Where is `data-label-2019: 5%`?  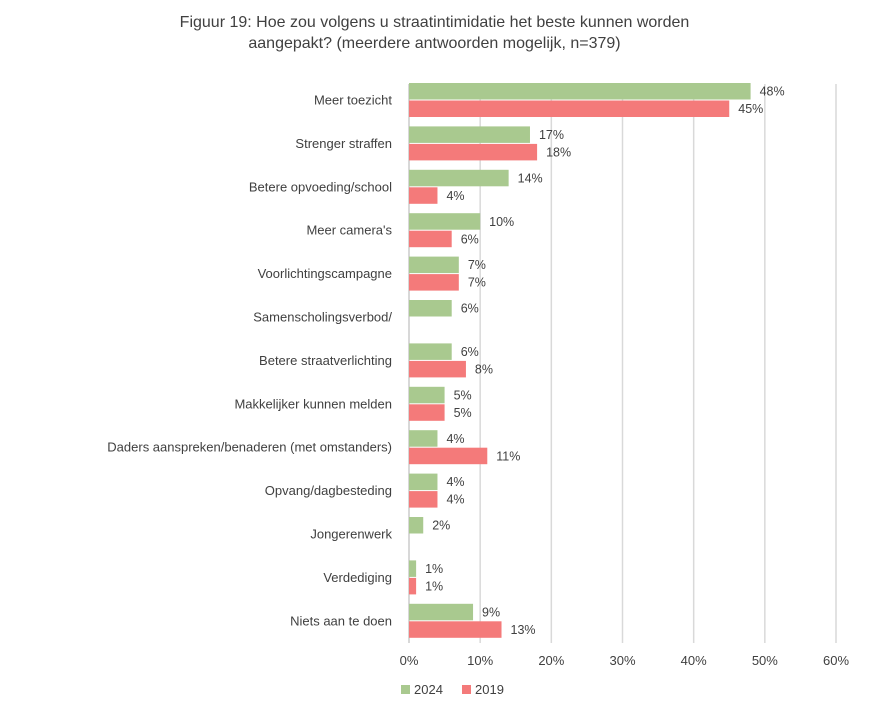 data-label-2019: 5% is located at coordinates (463, 413).